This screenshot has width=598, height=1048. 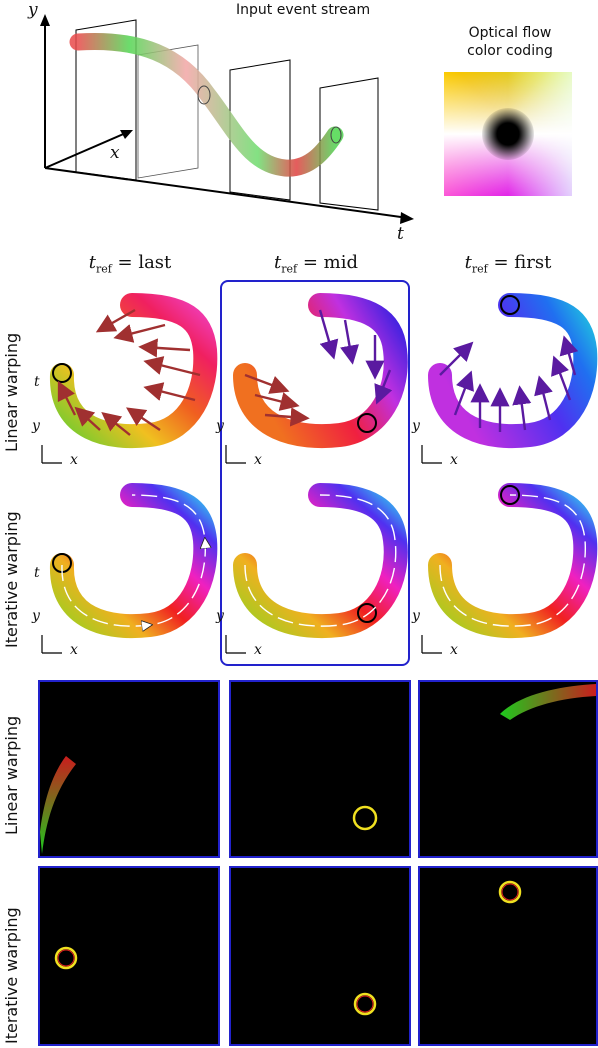 What do you see at coordinates (129, 956) in the screenshot?
I see `panel-iterative-last` at bounding box center [129, 956].